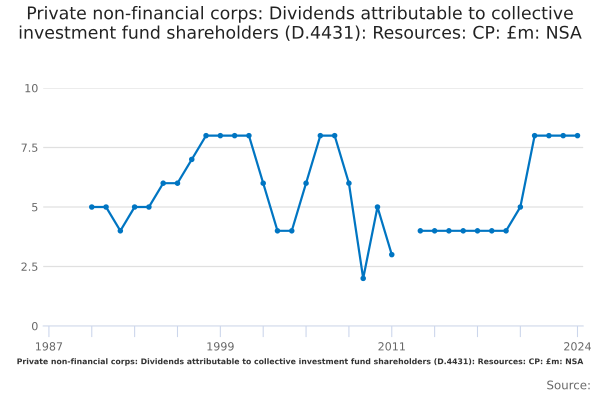 This screenshot has height=400, width=600. Describe the element at coordinates (391, 346) in the screenshot. I see `x-tick-label: 2011` at that location.